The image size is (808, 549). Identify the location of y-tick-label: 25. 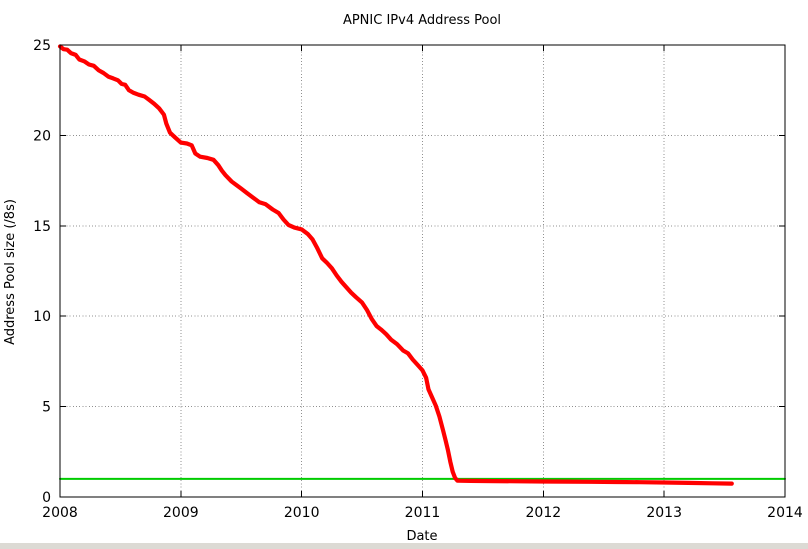
(42, 46).